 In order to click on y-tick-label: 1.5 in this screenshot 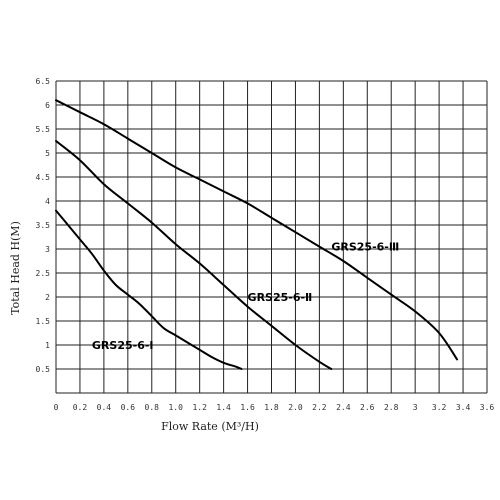, I will do `click(43, 321)`.